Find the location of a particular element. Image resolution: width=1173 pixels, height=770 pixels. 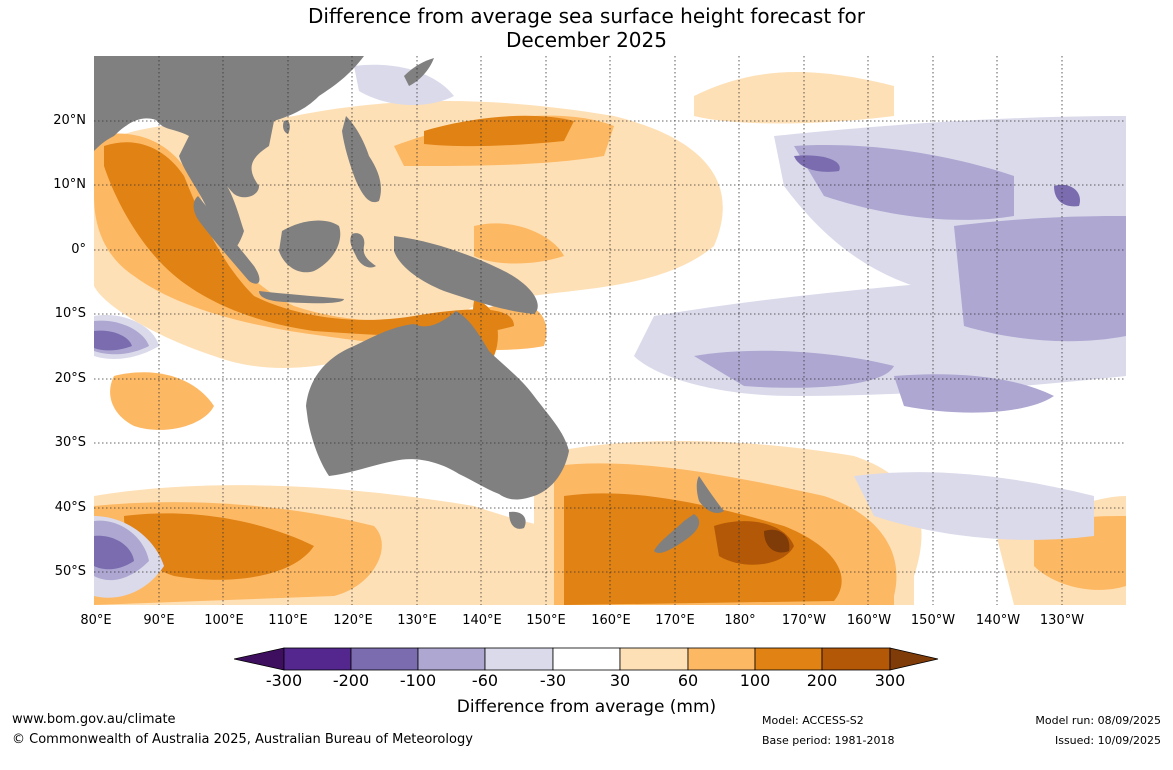

colorbar-tick: -60 is located at coordinates (485, 680).